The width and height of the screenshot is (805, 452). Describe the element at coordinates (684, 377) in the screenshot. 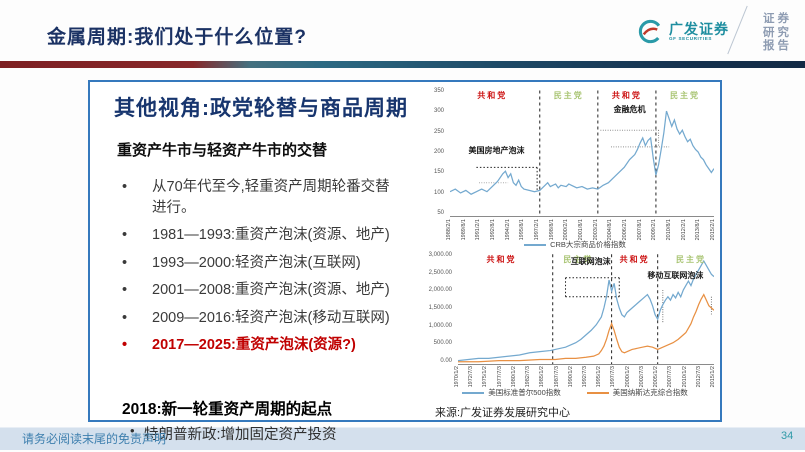

I see `x-axis-tick: 2010/1/2` at that location.